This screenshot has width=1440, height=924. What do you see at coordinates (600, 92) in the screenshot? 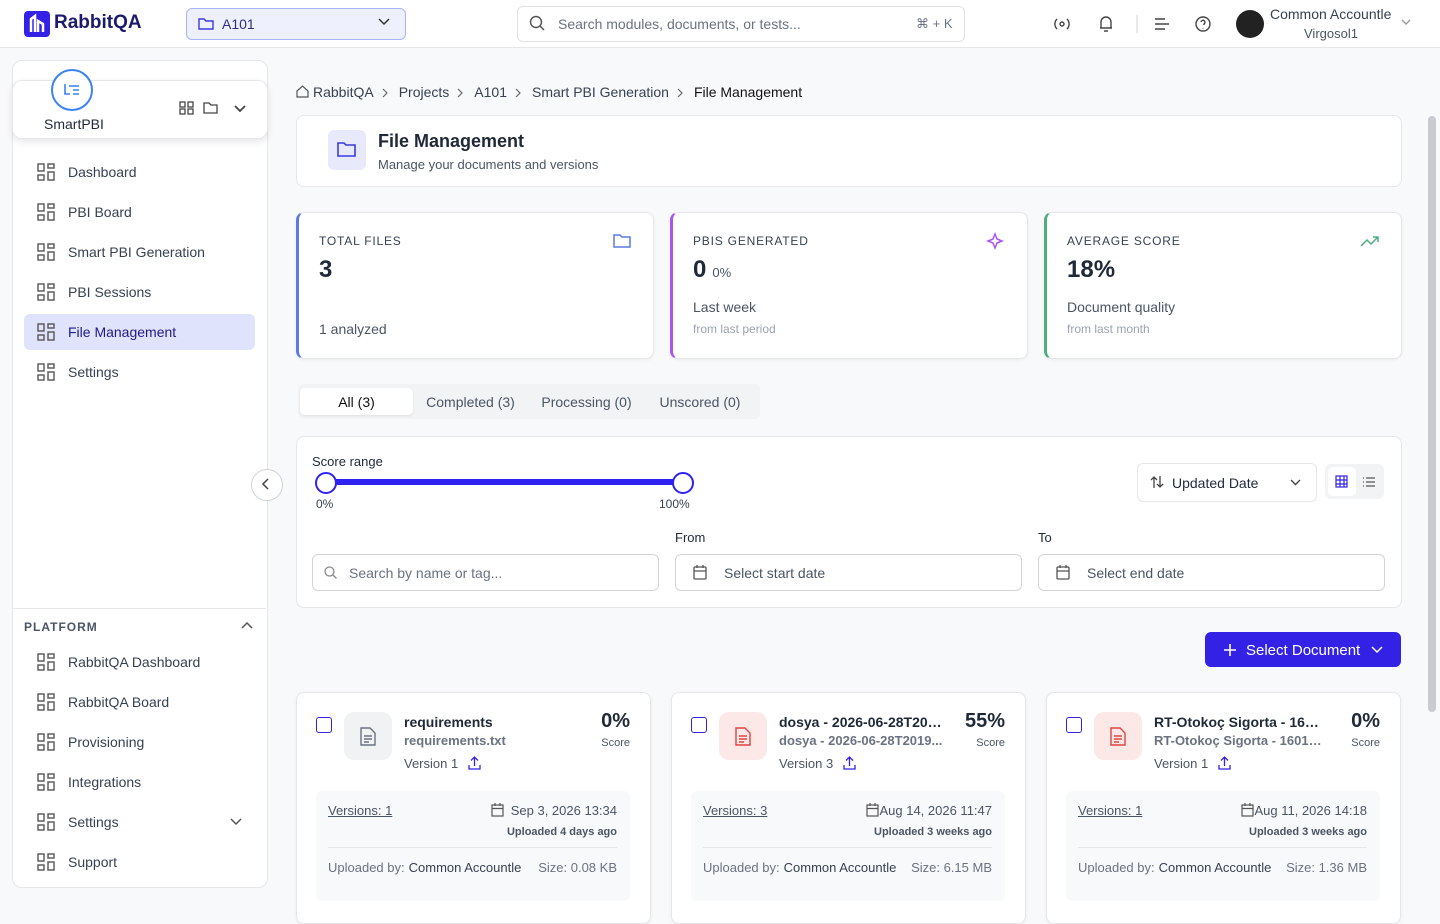
I see `breadcrumb-item: Smart PBI Generation` at bounding box center [600, 92].